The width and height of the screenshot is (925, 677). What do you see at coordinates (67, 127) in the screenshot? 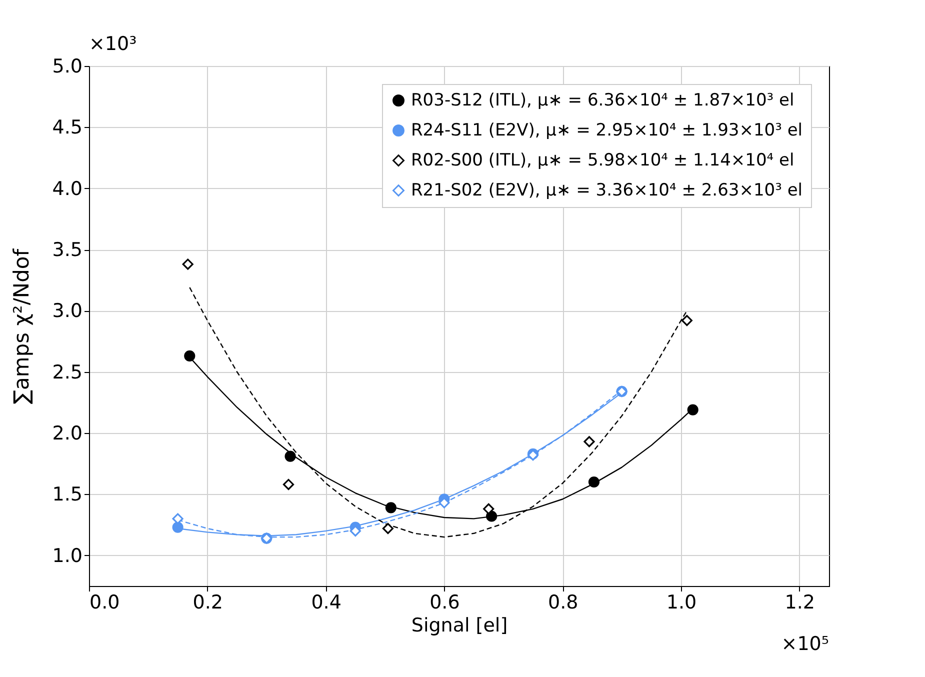
I see `y-tick-label: 4.5` at bounding box center [67, 127].